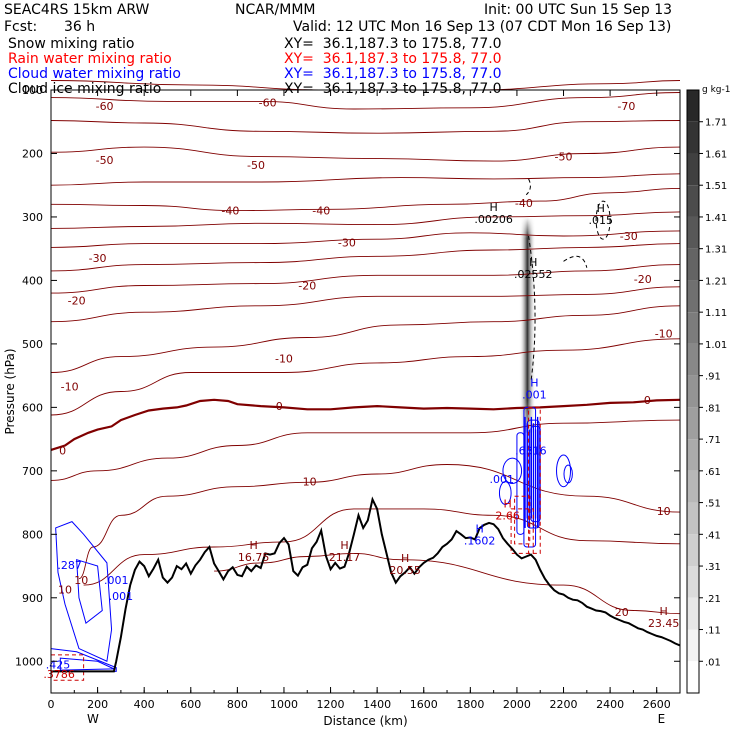  Describe the element at coordinates (424, 704) in the screenshot. I see `x-tick-label: 1600` at that location.